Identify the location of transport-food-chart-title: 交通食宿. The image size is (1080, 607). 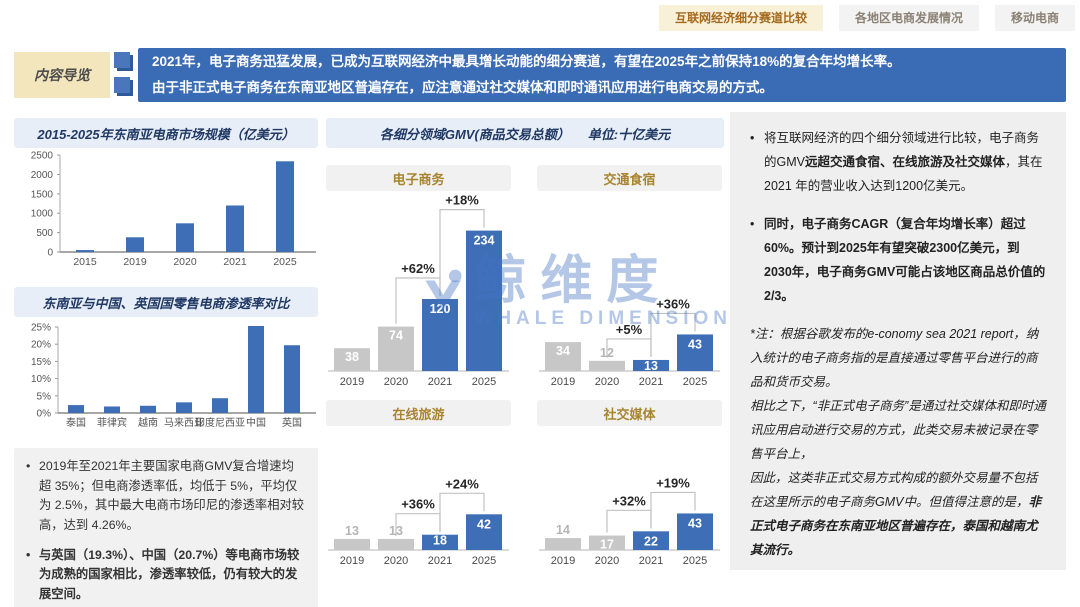
(629, 178).